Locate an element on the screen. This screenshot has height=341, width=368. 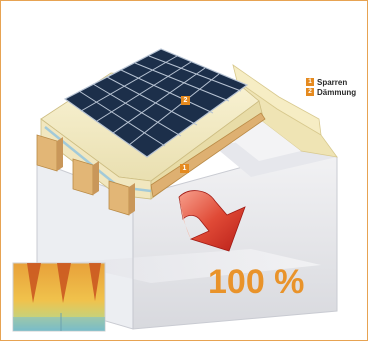
legend-badge: 1 is located at coordinates (310, 82).